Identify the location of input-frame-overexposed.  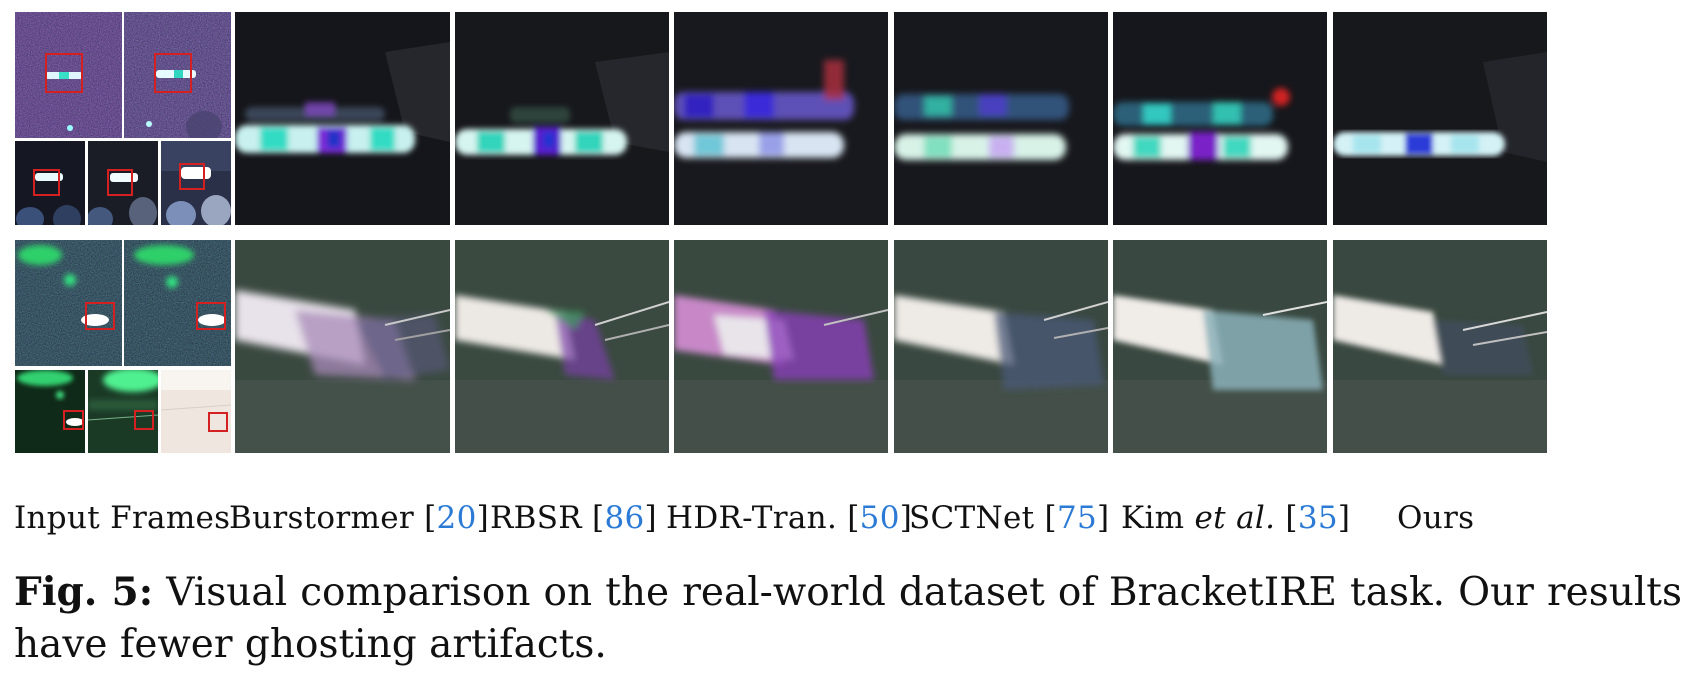
(196, 411).